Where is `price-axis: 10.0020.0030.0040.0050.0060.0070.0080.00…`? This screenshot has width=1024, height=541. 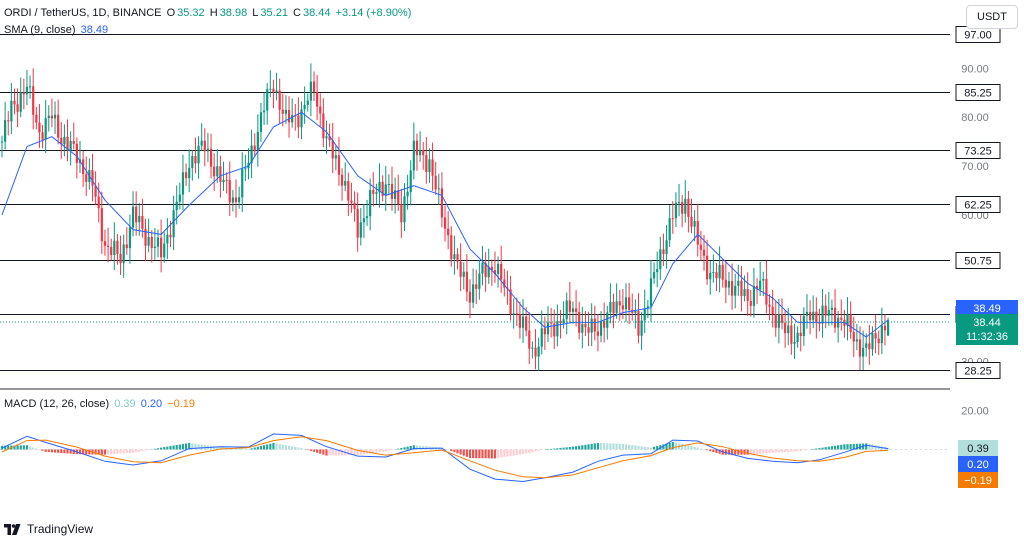 price-axis: 10.0020.0030.0040.0050.0060.0070.0080.00… is located at coordinates (987, 244).